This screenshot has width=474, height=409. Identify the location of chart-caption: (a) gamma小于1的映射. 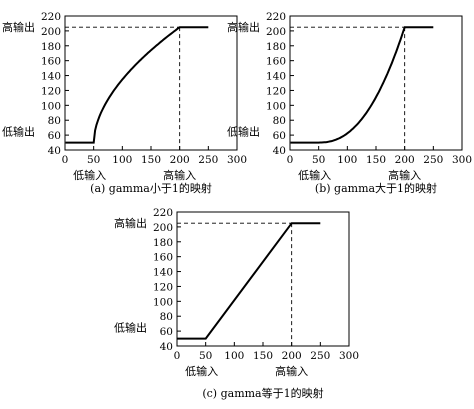
(151, 188).